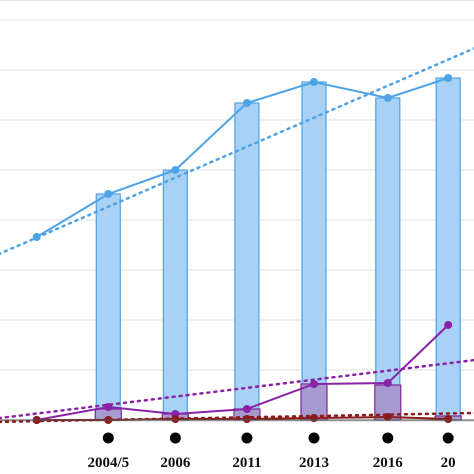 This screenshot has height=474, width=474. Describe the element at coordinates (246, 463) in the screenshot. I see `tick-label: 2011` at that location.